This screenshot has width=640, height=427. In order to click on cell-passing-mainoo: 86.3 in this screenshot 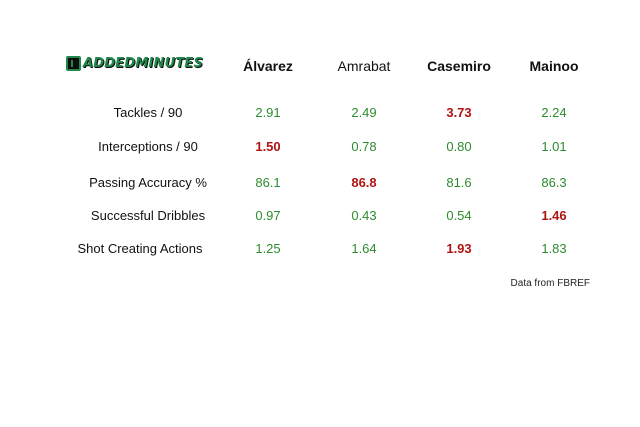, I will do `click(554, 182)`.